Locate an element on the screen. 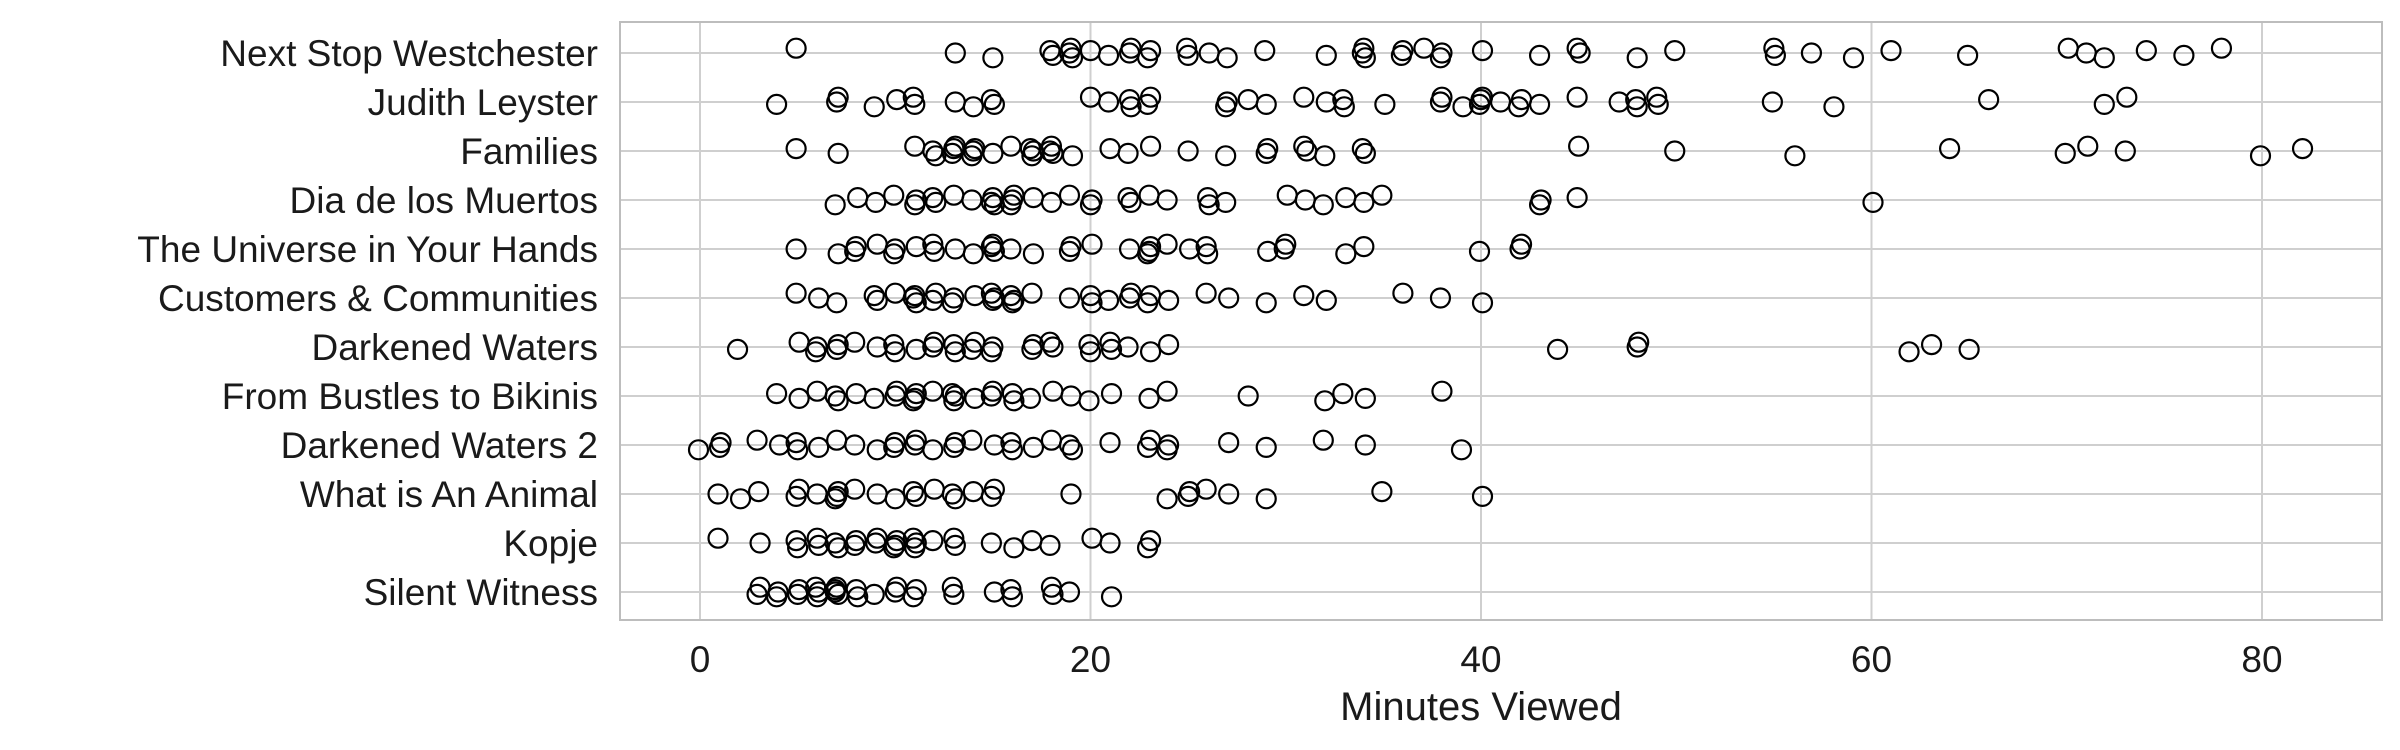 The image size is (2400, 750). category-label: Silent Witness is located at coordinates (481, 592).